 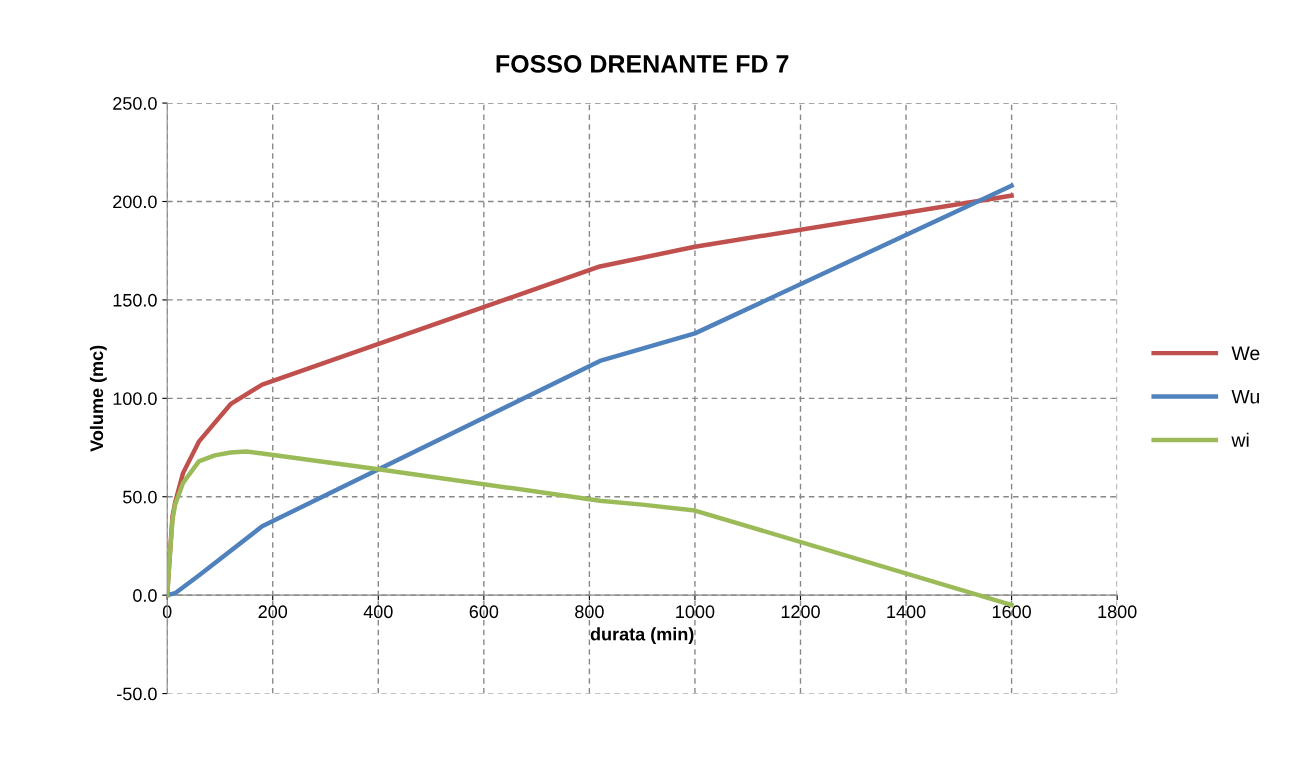 I want to click on x-axis-title: durata (min), so click(x=642, y=636).